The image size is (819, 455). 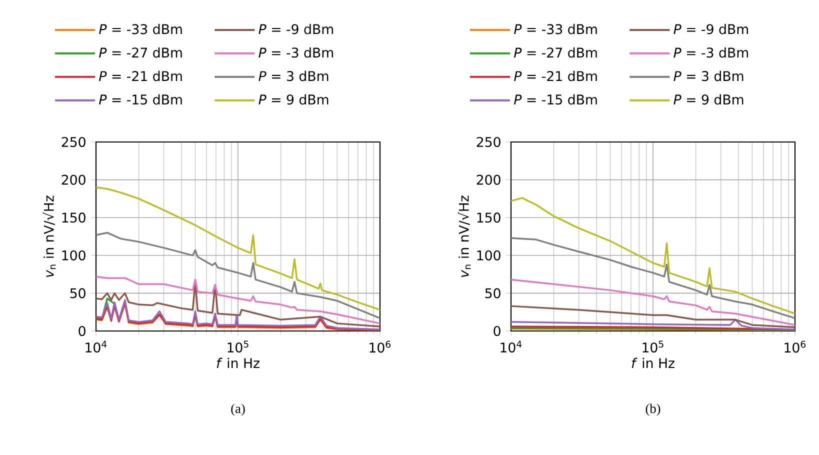 What do you see at coordinates (653, 410) in the screenshot?
I see `text: (b)` at bounding box center [653, 410].